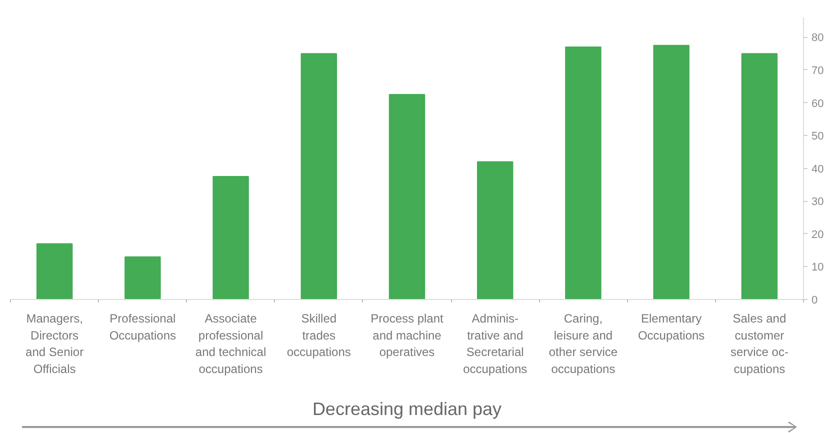 The width and height of the screenshot is (826, 433). I want to click on y-tick-label: 20, so click(818, 234).